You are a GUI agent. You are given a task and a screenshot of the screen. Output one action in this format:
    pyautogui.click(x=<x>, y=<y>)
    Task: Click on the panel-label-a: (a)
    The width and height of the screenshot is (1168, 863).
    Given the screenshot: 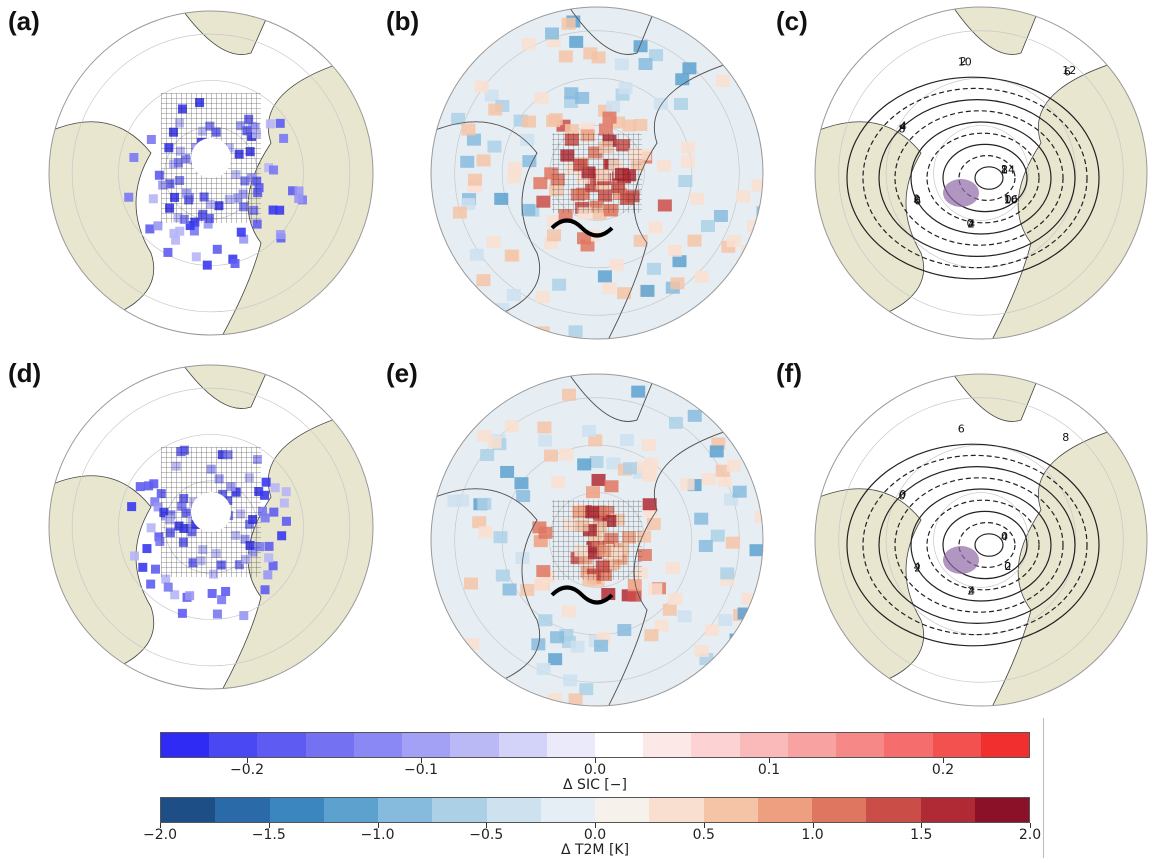 What is the action you would take?
    pyautogui.click(x=24, y=21)
    